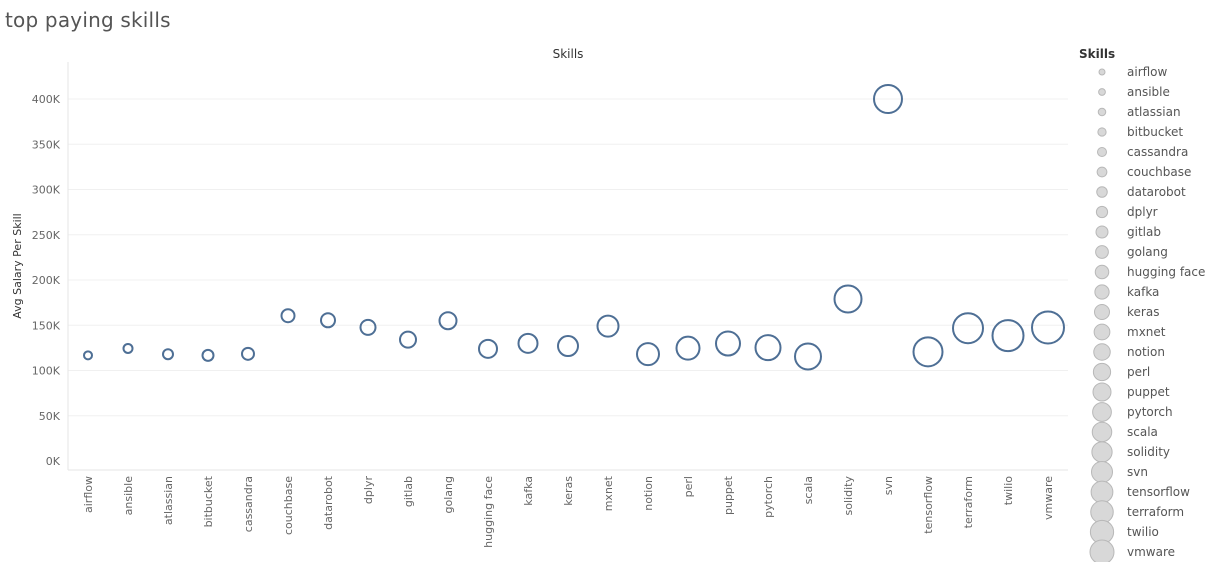  I want to click on legend-item-label: ansible, so click(1148, 92).